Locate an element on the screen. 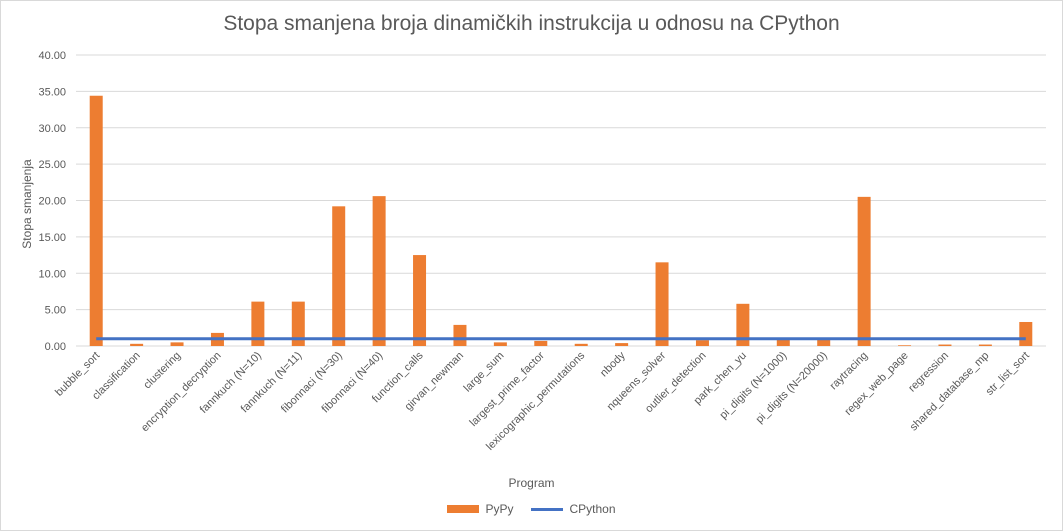  x-tick-label: encryption_decryption is located at coordinates (181, 392).